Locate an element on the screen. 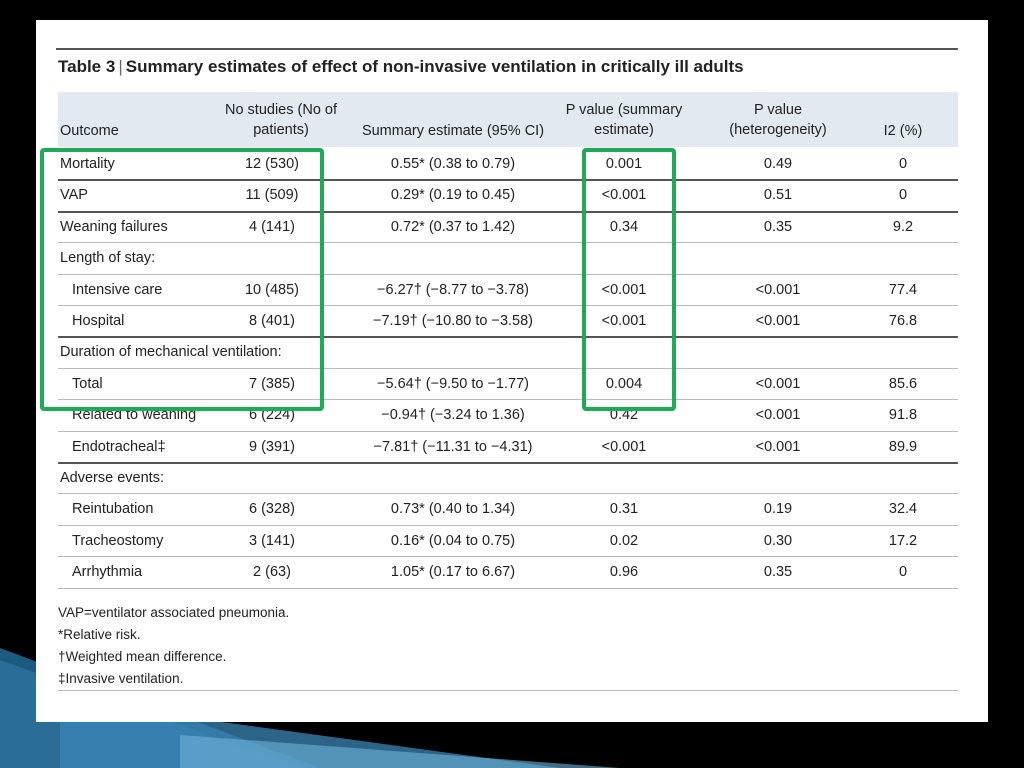 This screenshot has width=1024, height=768. cell-outcome: VAP is located at coordinates (74, 195).